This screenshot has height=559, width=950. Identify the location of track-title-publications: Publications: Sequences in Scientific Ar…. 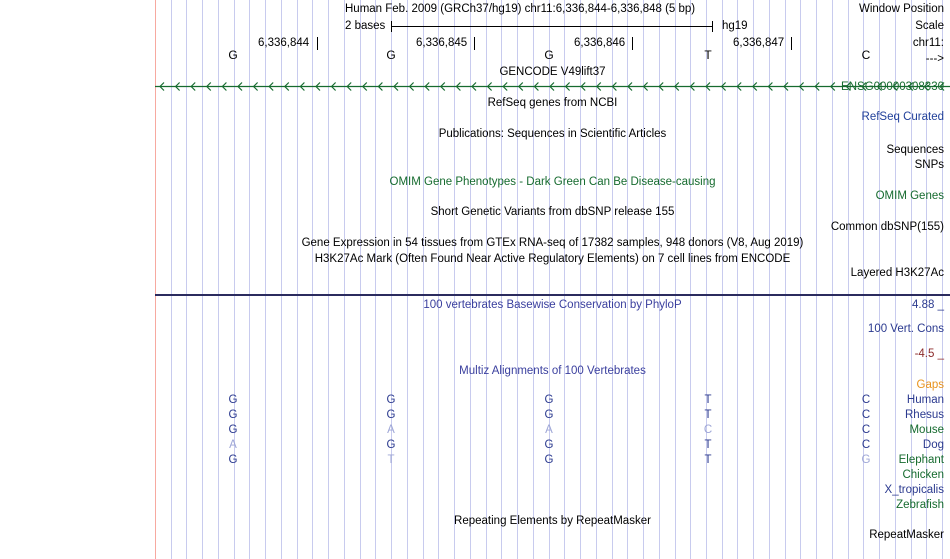
(552, 134).